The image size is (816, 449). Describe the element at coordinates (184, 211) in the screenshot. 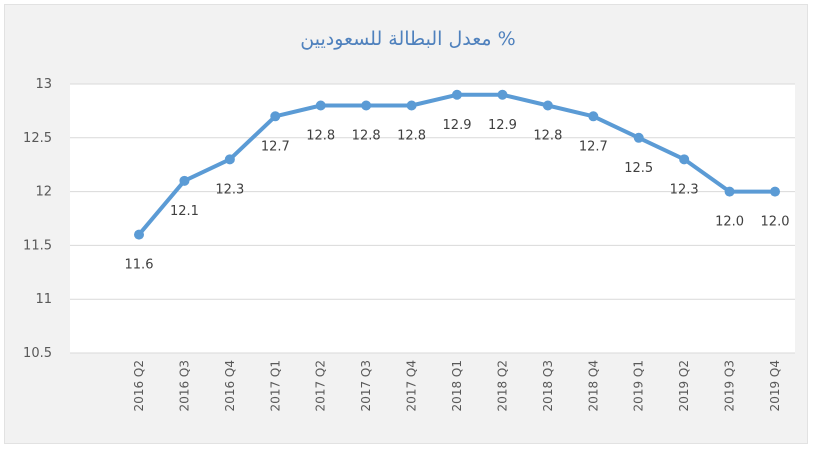

I see `data-label: 12.1` at that location.